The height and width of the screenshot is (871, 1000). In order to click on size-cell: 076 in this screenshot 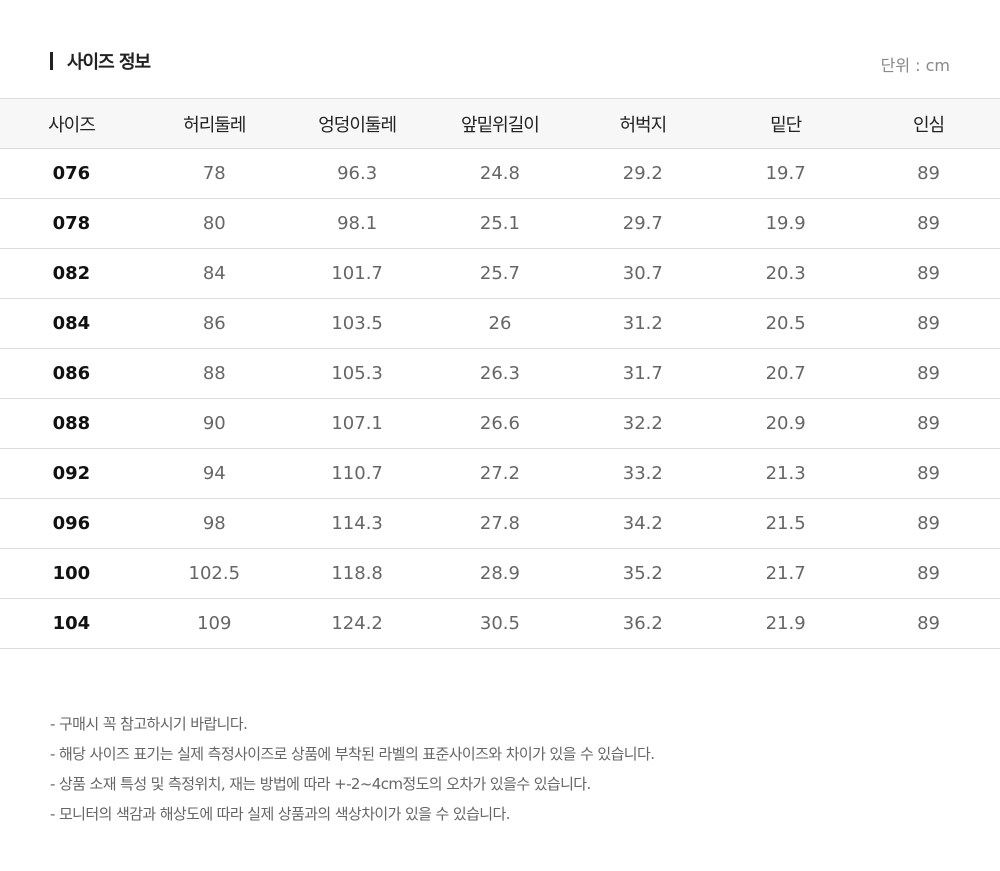, I will do `click(71, 173)`.